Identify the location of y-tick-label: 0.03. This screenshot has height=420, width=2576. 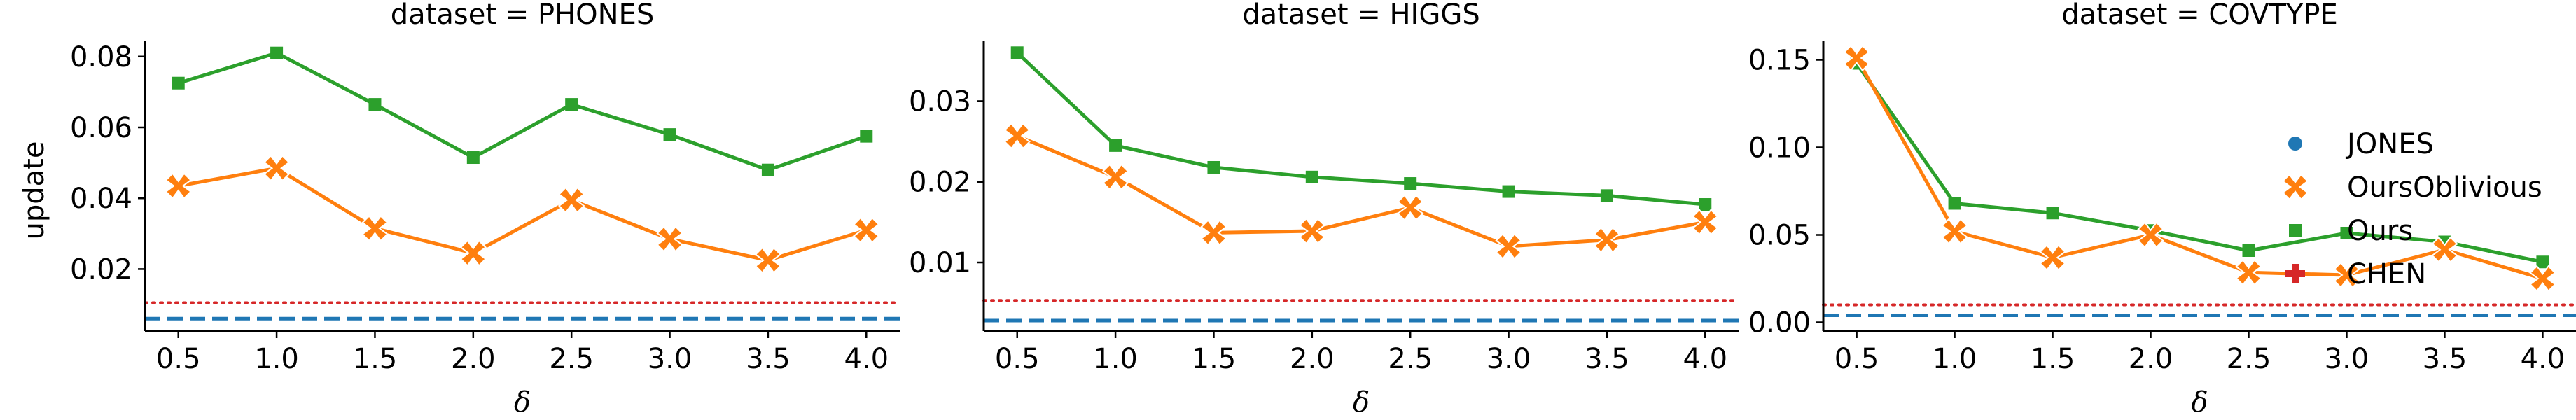
(940, 101).